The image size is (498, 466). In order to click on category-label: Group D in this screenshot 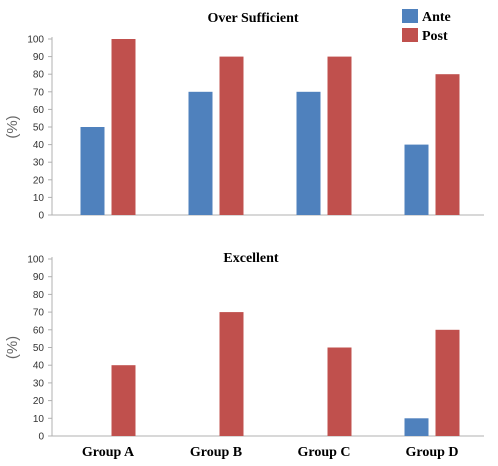, I will do `click(431, 452)`.